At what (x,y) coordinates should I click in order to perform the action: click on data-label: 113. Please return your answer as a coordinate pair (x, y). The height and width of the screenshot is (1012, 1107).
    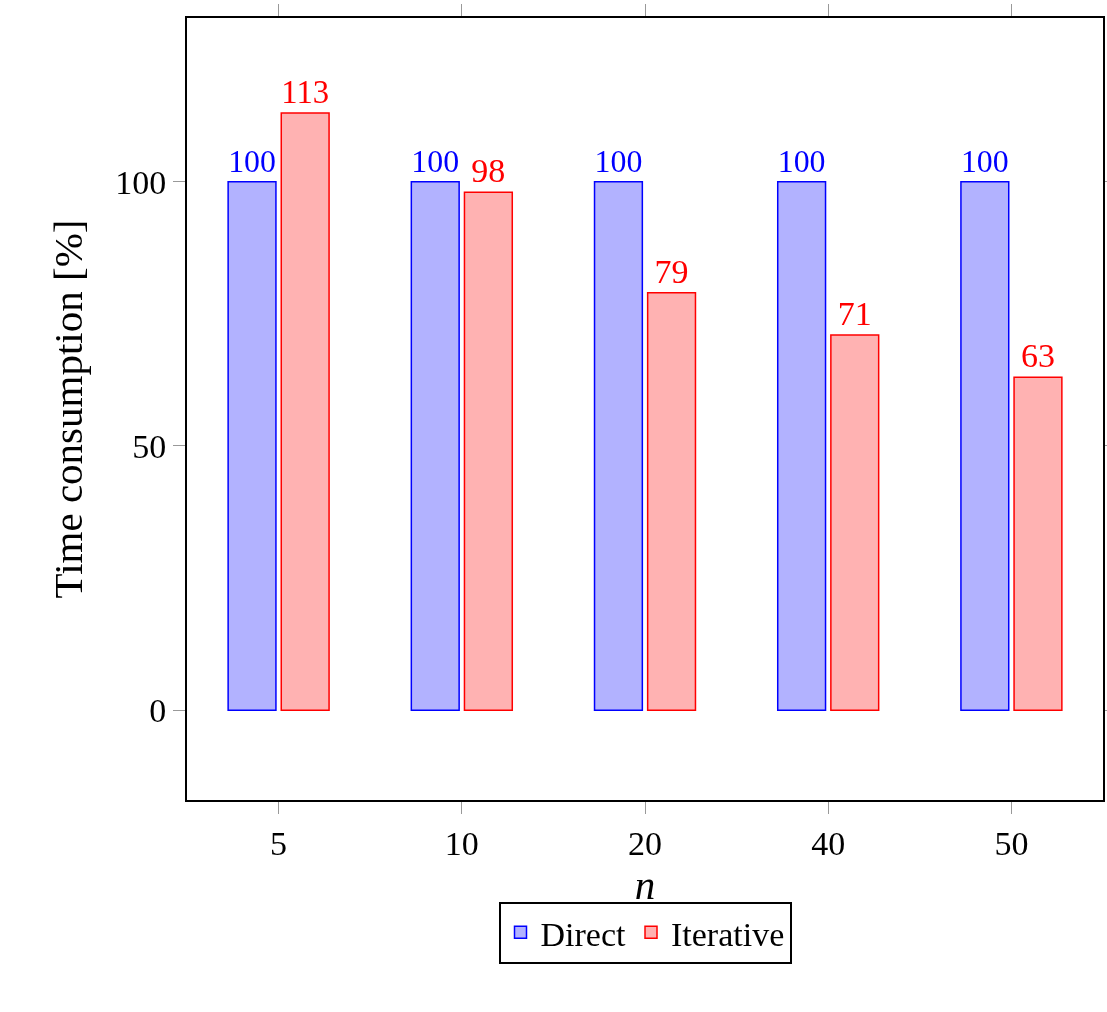
    Looking at the image, I should click on (305, 92).